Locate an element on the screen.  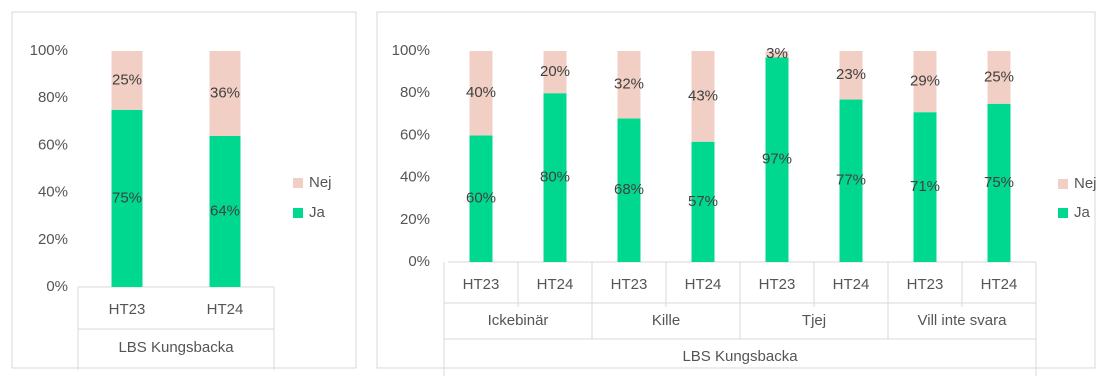
chart2-data-label-ja: 71% is located at coordinates (925, 186).